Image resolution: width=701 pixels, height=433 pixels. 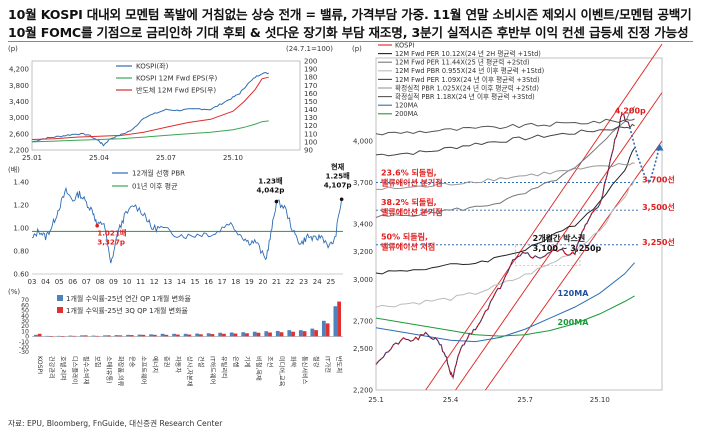 What do you see at coordinates (86, 282) in the screenshot?
I see `chart2-x-tick: 07` at bounding box center [86, 282].